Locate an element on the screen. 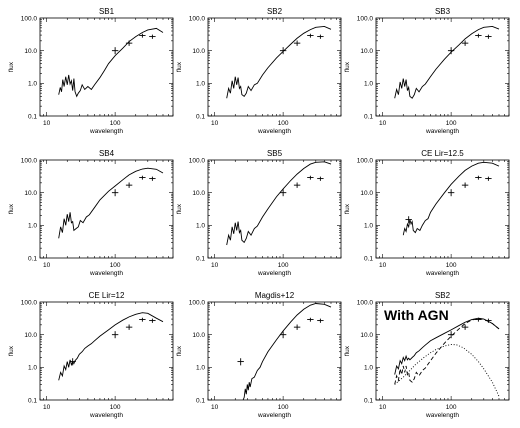 This screenshot has width=520, height=428. panel-title: CE Lir=12 is located at coordinates (107, 295).